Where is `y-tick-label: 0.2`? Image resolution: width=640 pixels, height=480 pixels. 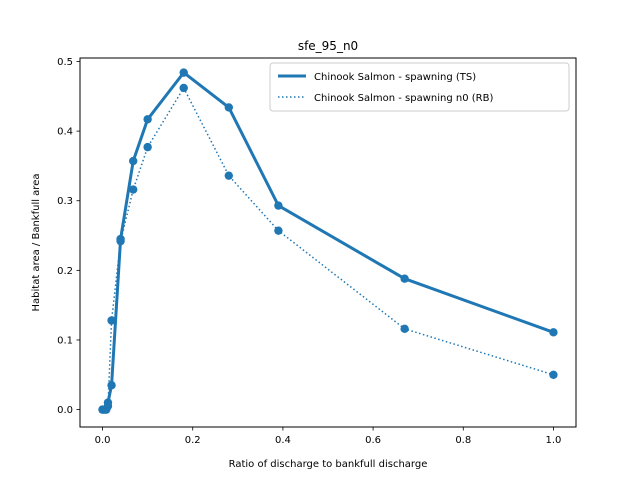
y-tick-label: 0.2 is located at coordinates (65, 271).